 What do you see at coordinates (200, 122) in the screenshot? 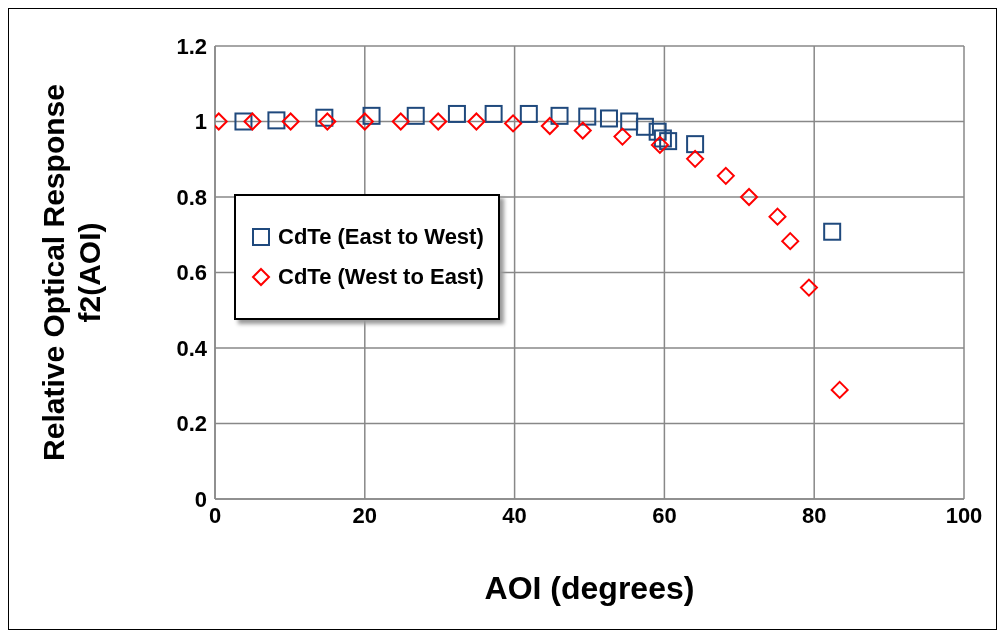
I see `y-tick-label: 1` at bounding box center [200, 122].